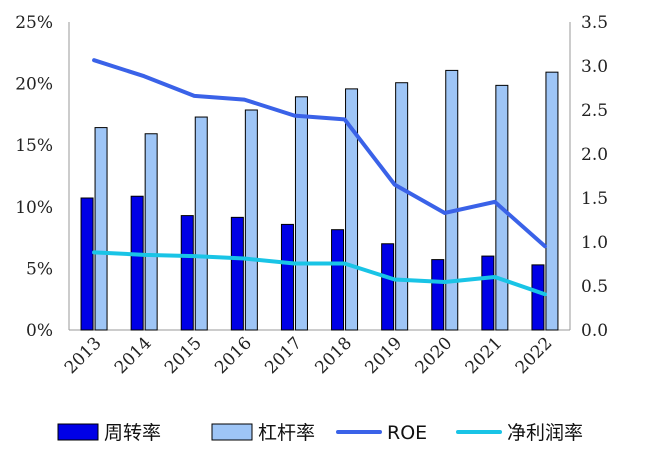  I want to click on legend-leverage: 杠杆率, so click(263, 433).